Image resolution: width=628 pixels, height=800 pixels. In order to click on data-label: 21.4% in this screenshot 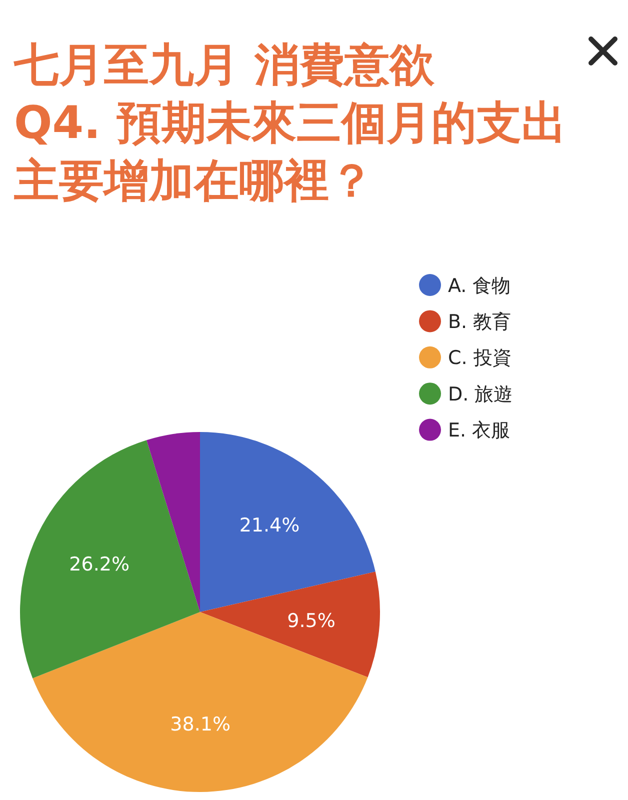, I will do `click(269, 525)`.